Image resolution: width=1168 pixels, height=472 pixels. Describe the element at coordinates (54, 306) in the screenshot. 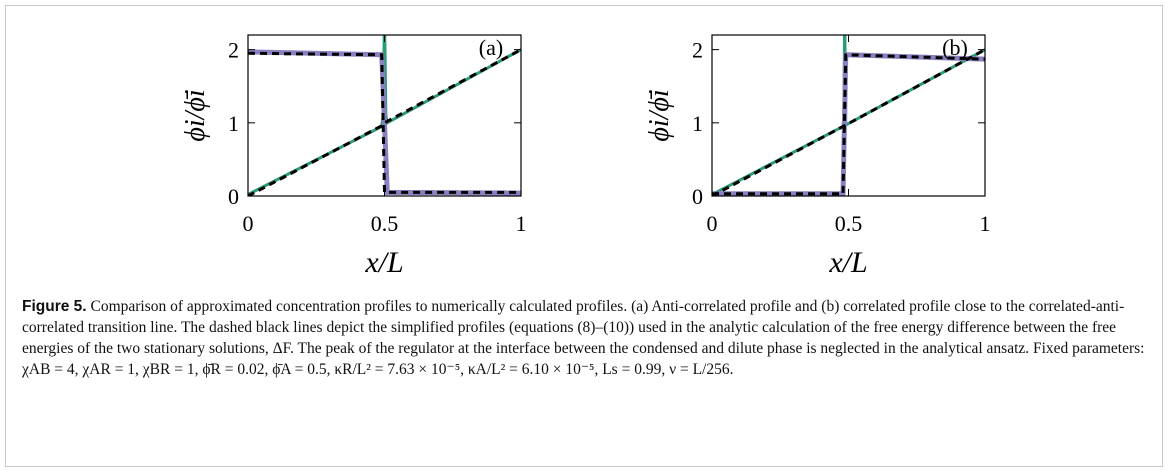

I see `caption-label: Figure 5.` at that location.